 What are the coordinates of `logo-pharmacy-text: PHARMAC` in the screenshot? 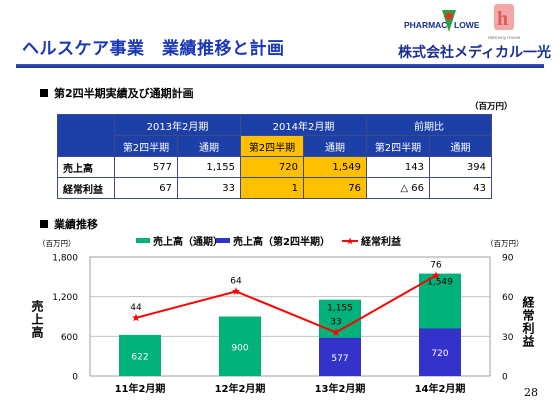 It's located at (425, 25).